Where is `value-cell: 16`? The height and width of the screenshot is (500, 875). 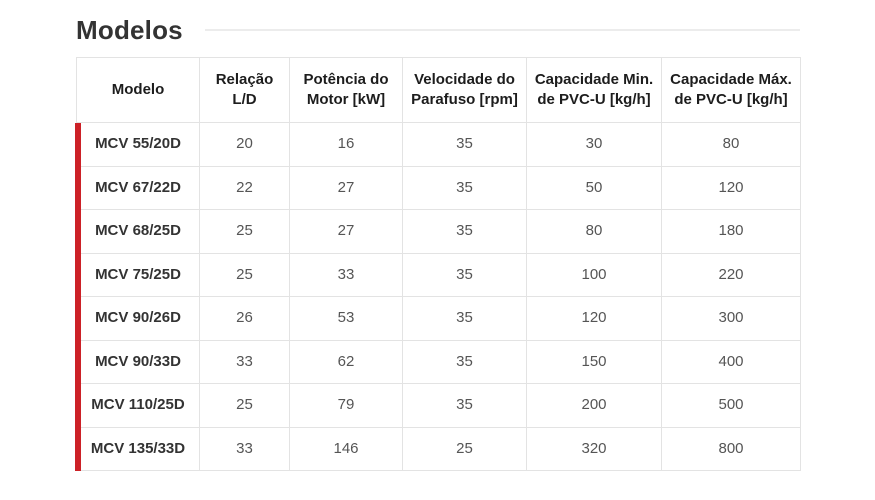 value-cell: 16 is located at coordinates (346, 144).